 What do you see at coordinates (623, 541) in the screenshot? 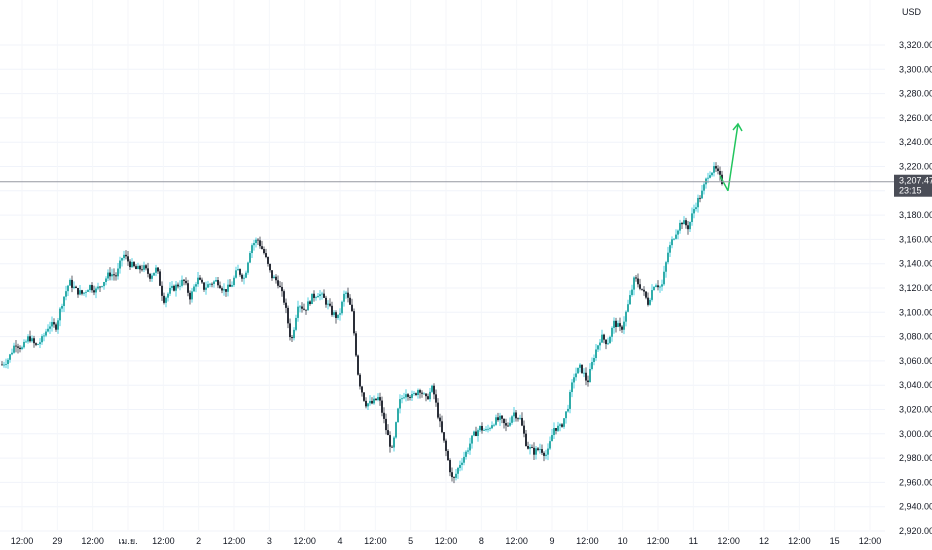
I see `x-tick-label: 10` at bounding box center [623, 541].